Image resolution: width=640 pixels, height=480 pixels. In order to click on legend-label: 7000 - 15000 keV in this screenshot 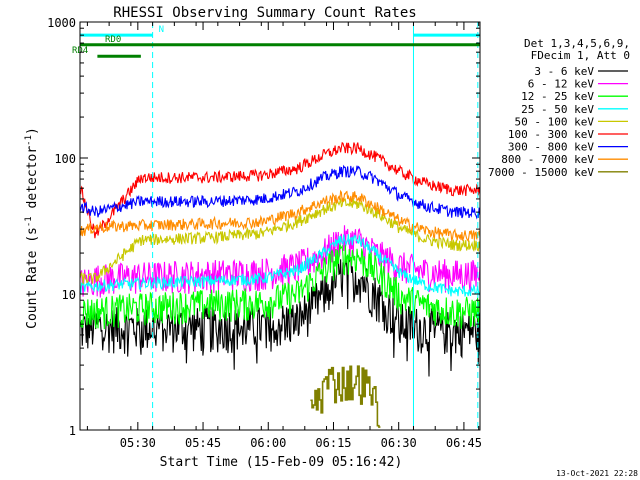, I will do `click(541, 172)`.